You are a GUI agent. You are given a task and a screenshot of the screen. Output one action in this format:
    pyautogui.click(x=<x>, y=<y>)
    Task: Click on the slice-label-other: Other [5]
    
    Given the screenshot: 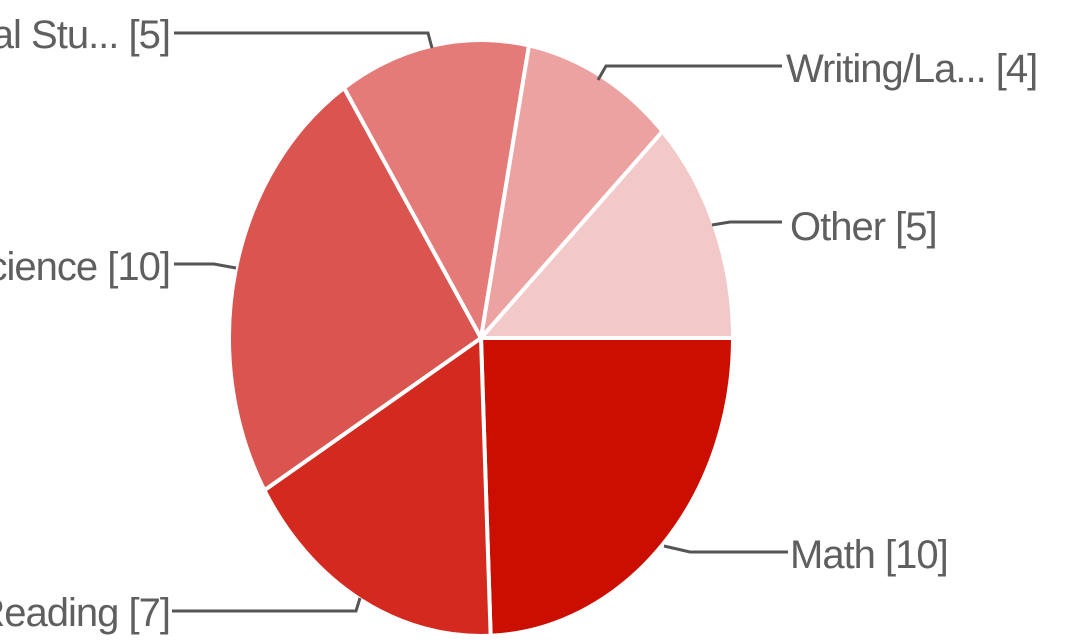 What is the action you would take?
    pyautogui.click(x=863, y=227)
    